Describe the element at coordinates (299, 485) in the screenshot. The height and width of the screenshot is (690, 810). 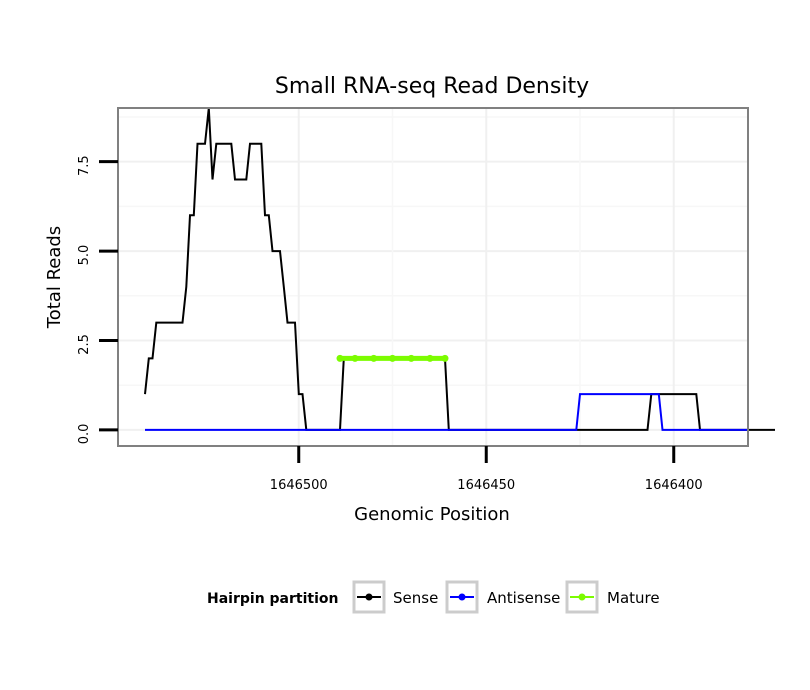
I see `x-tick-label: 1646500` at that location.